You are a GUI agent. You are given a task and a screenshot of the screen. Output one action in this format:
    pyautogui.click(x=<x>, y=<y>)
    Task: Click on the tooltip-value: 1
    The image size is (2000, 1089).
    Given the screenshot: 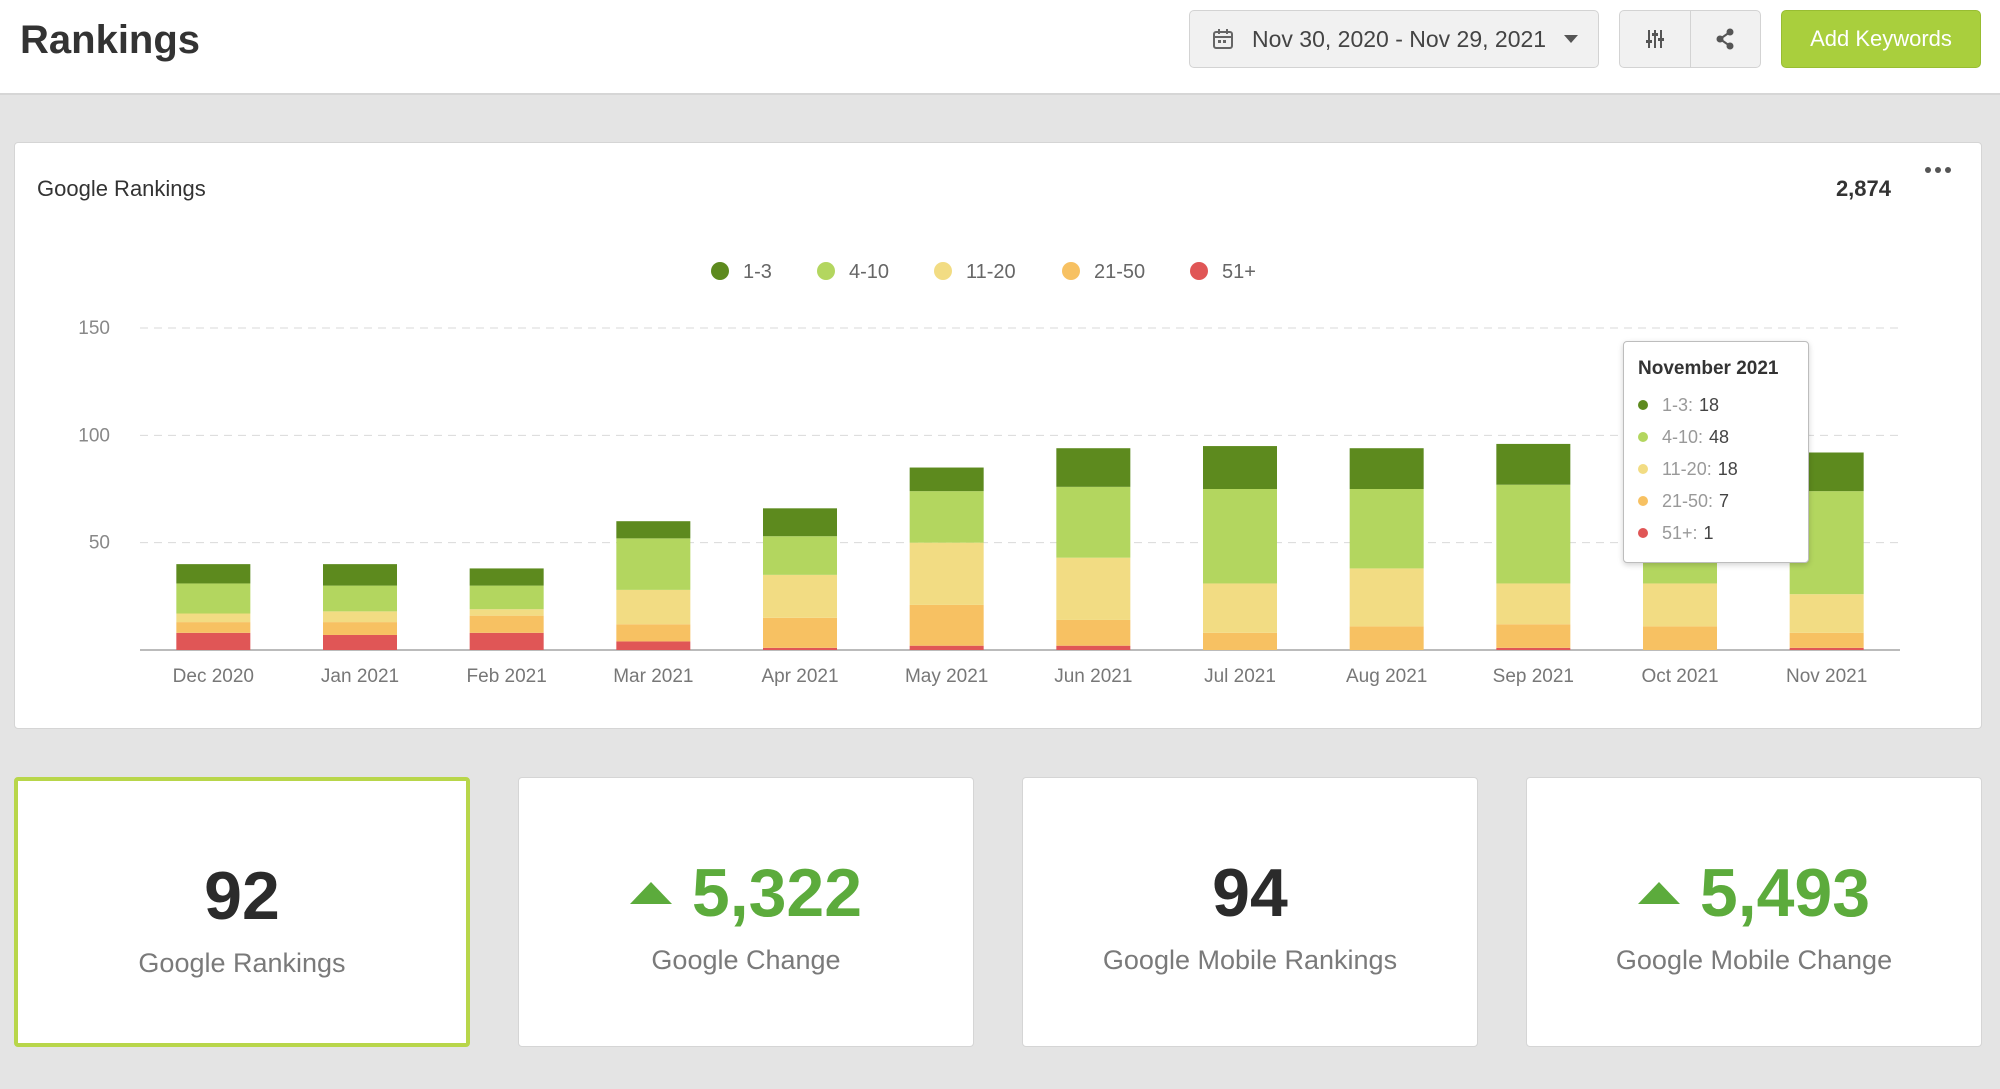 What is the action you would take?
    pyautogui.click(x=1708, y=532)
    